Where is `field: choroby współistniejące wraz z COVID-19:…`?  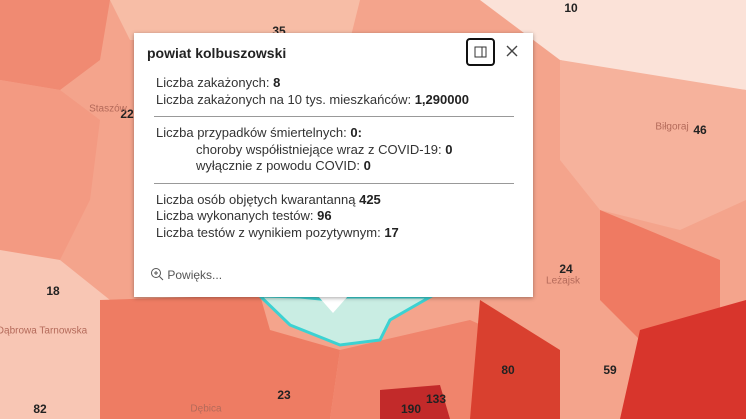 field: choroby współistniejące wraz z COVID-19:… is located at coordinates (334, 150).